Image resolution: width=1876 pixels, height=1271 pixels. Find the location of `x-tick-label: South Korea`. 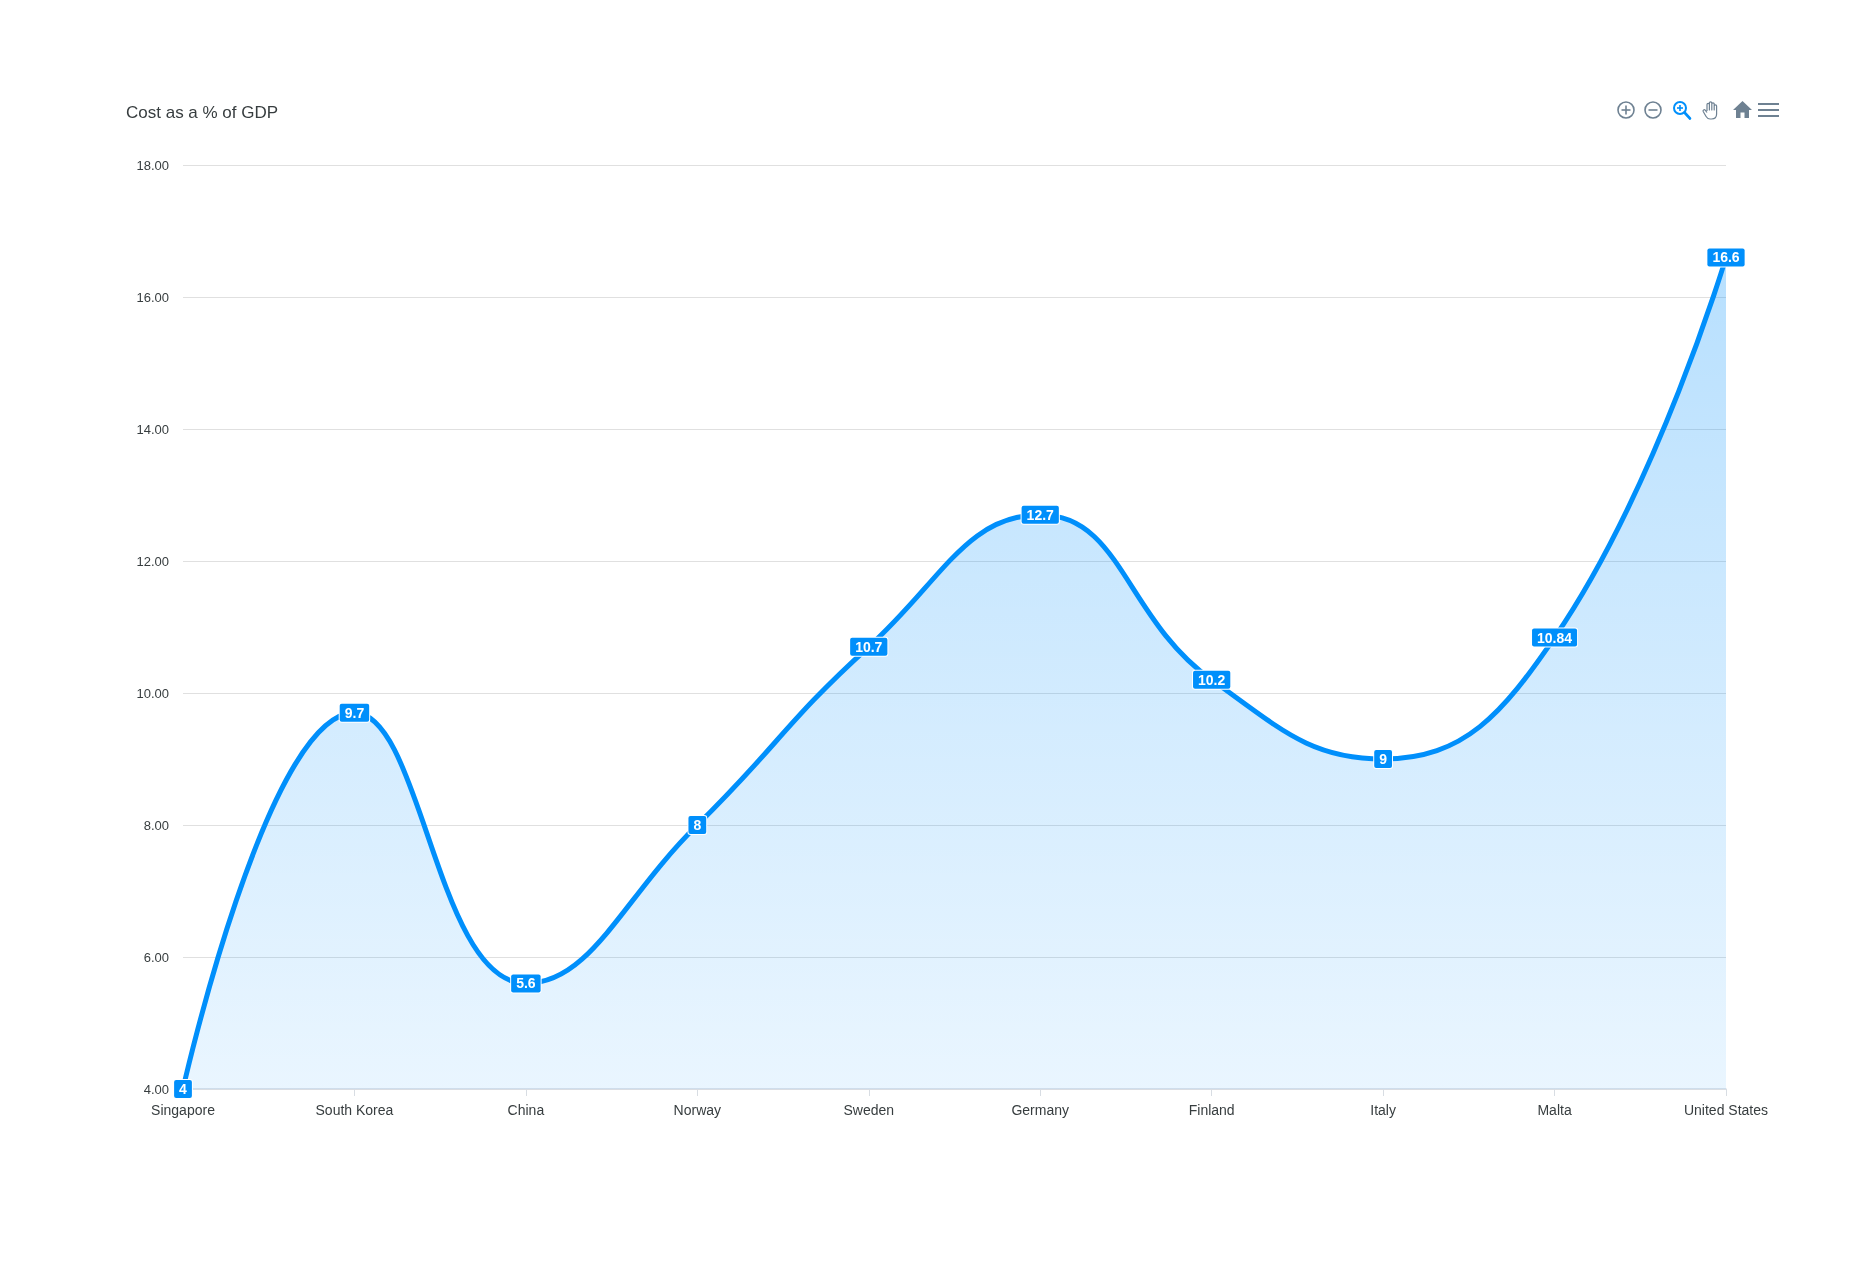

x-tick-label: South Korea is located at coordinates (354, 1110).